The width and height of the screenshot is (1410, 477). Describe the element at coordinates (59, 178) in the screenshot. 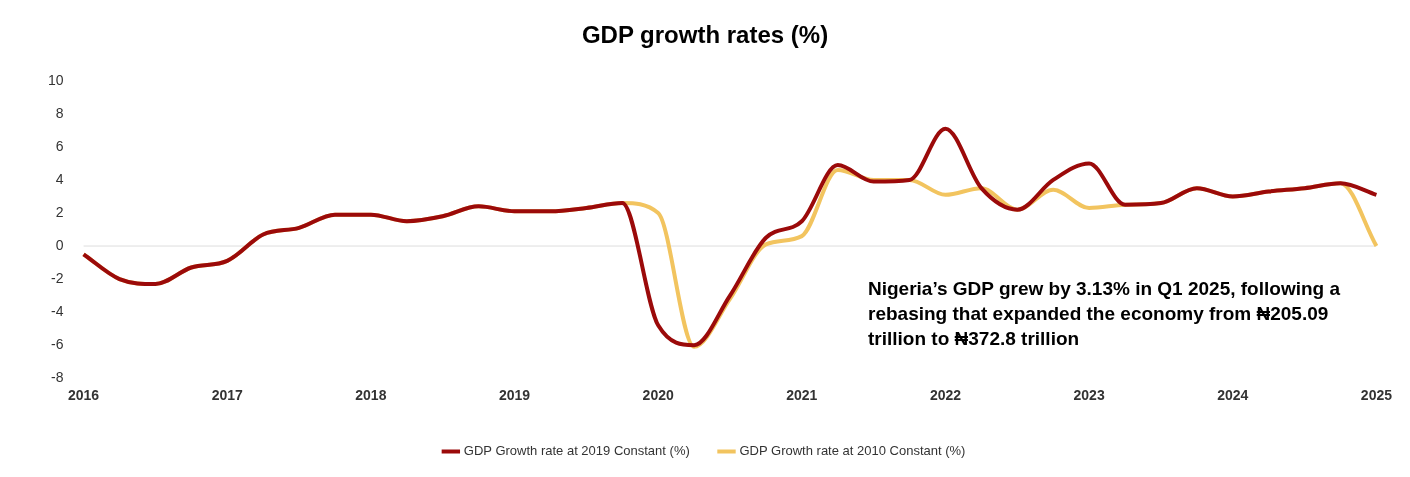

I see `y-tick-label: 4` at that location.